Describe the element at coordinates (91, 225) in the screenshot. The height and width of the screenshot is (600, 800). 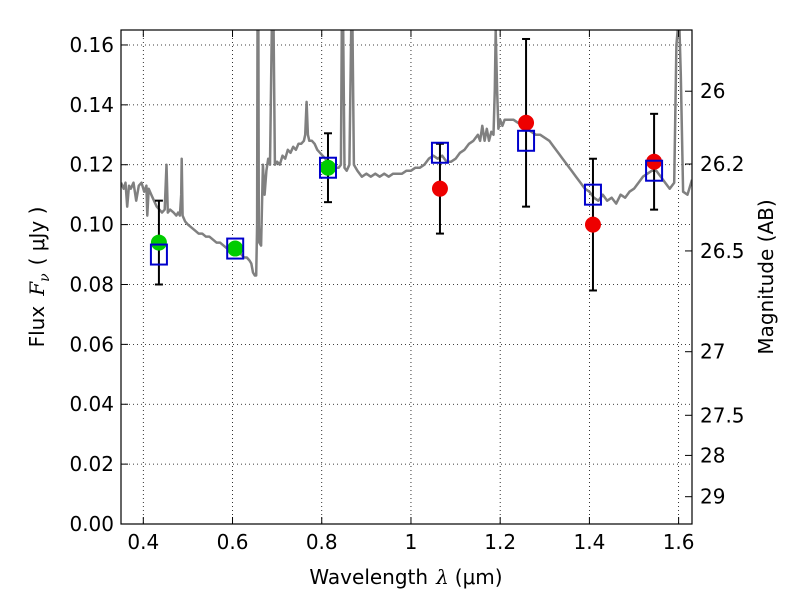
I see `y-tick-label: 0.10` at that location.